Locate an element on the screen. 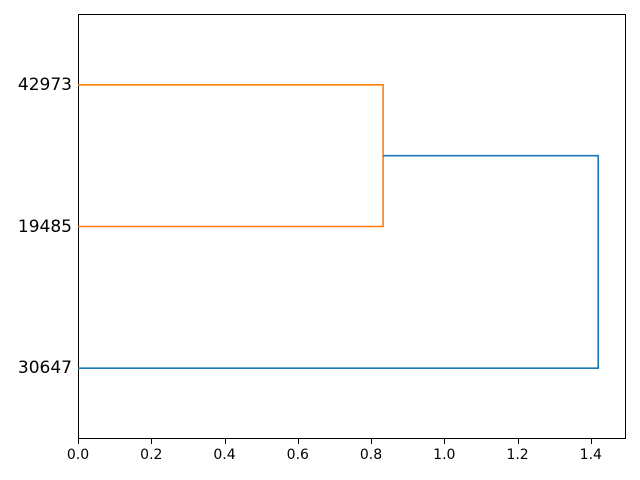  dendrogram-link is located at coordinates (231, 156).